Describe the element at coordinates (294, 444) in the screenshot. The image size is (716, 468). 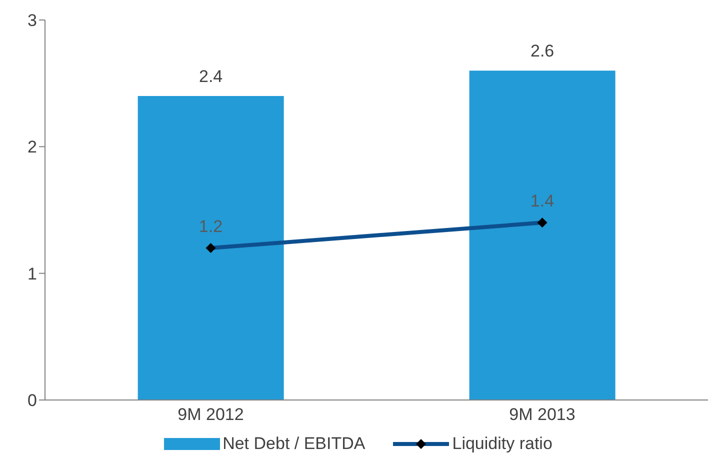
I see `legend-label: Net Debt / EBITDA` at that location.